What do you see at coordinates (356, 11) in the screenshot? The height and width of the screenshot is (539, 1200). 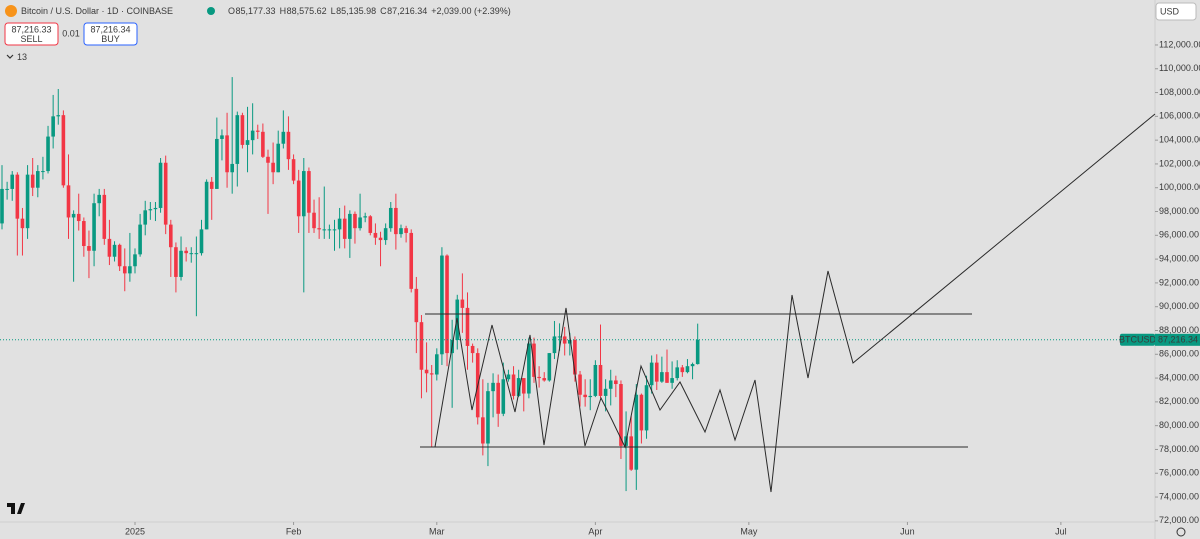 I see `ohlc-value: 85,135.98` at bounding box center [356, 11].